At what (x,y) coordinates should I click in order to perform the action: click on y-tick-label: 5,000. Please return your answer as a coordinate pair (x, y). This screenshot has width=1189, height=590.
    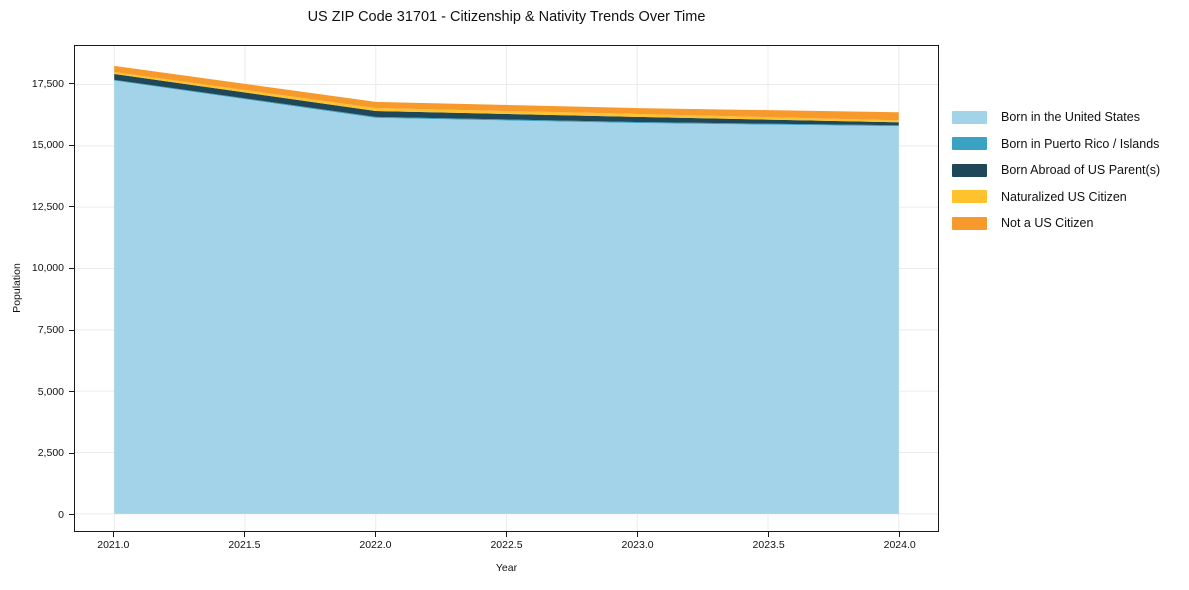
    Looking at the image, I should click on (50, 391).